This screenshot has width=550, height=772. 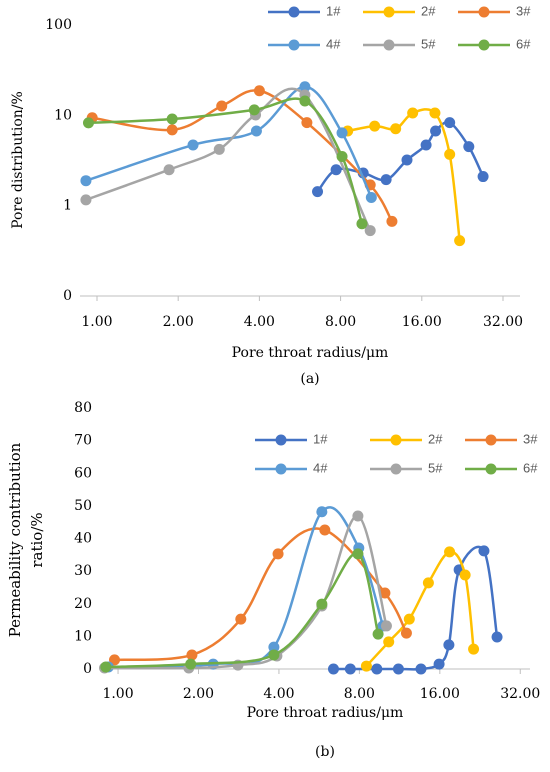 What do you see at coordinates (26, 540) in the screenshot?
I see `y-axis-title: Permeability contribution ratio/%` at bounding box center [26, 540].